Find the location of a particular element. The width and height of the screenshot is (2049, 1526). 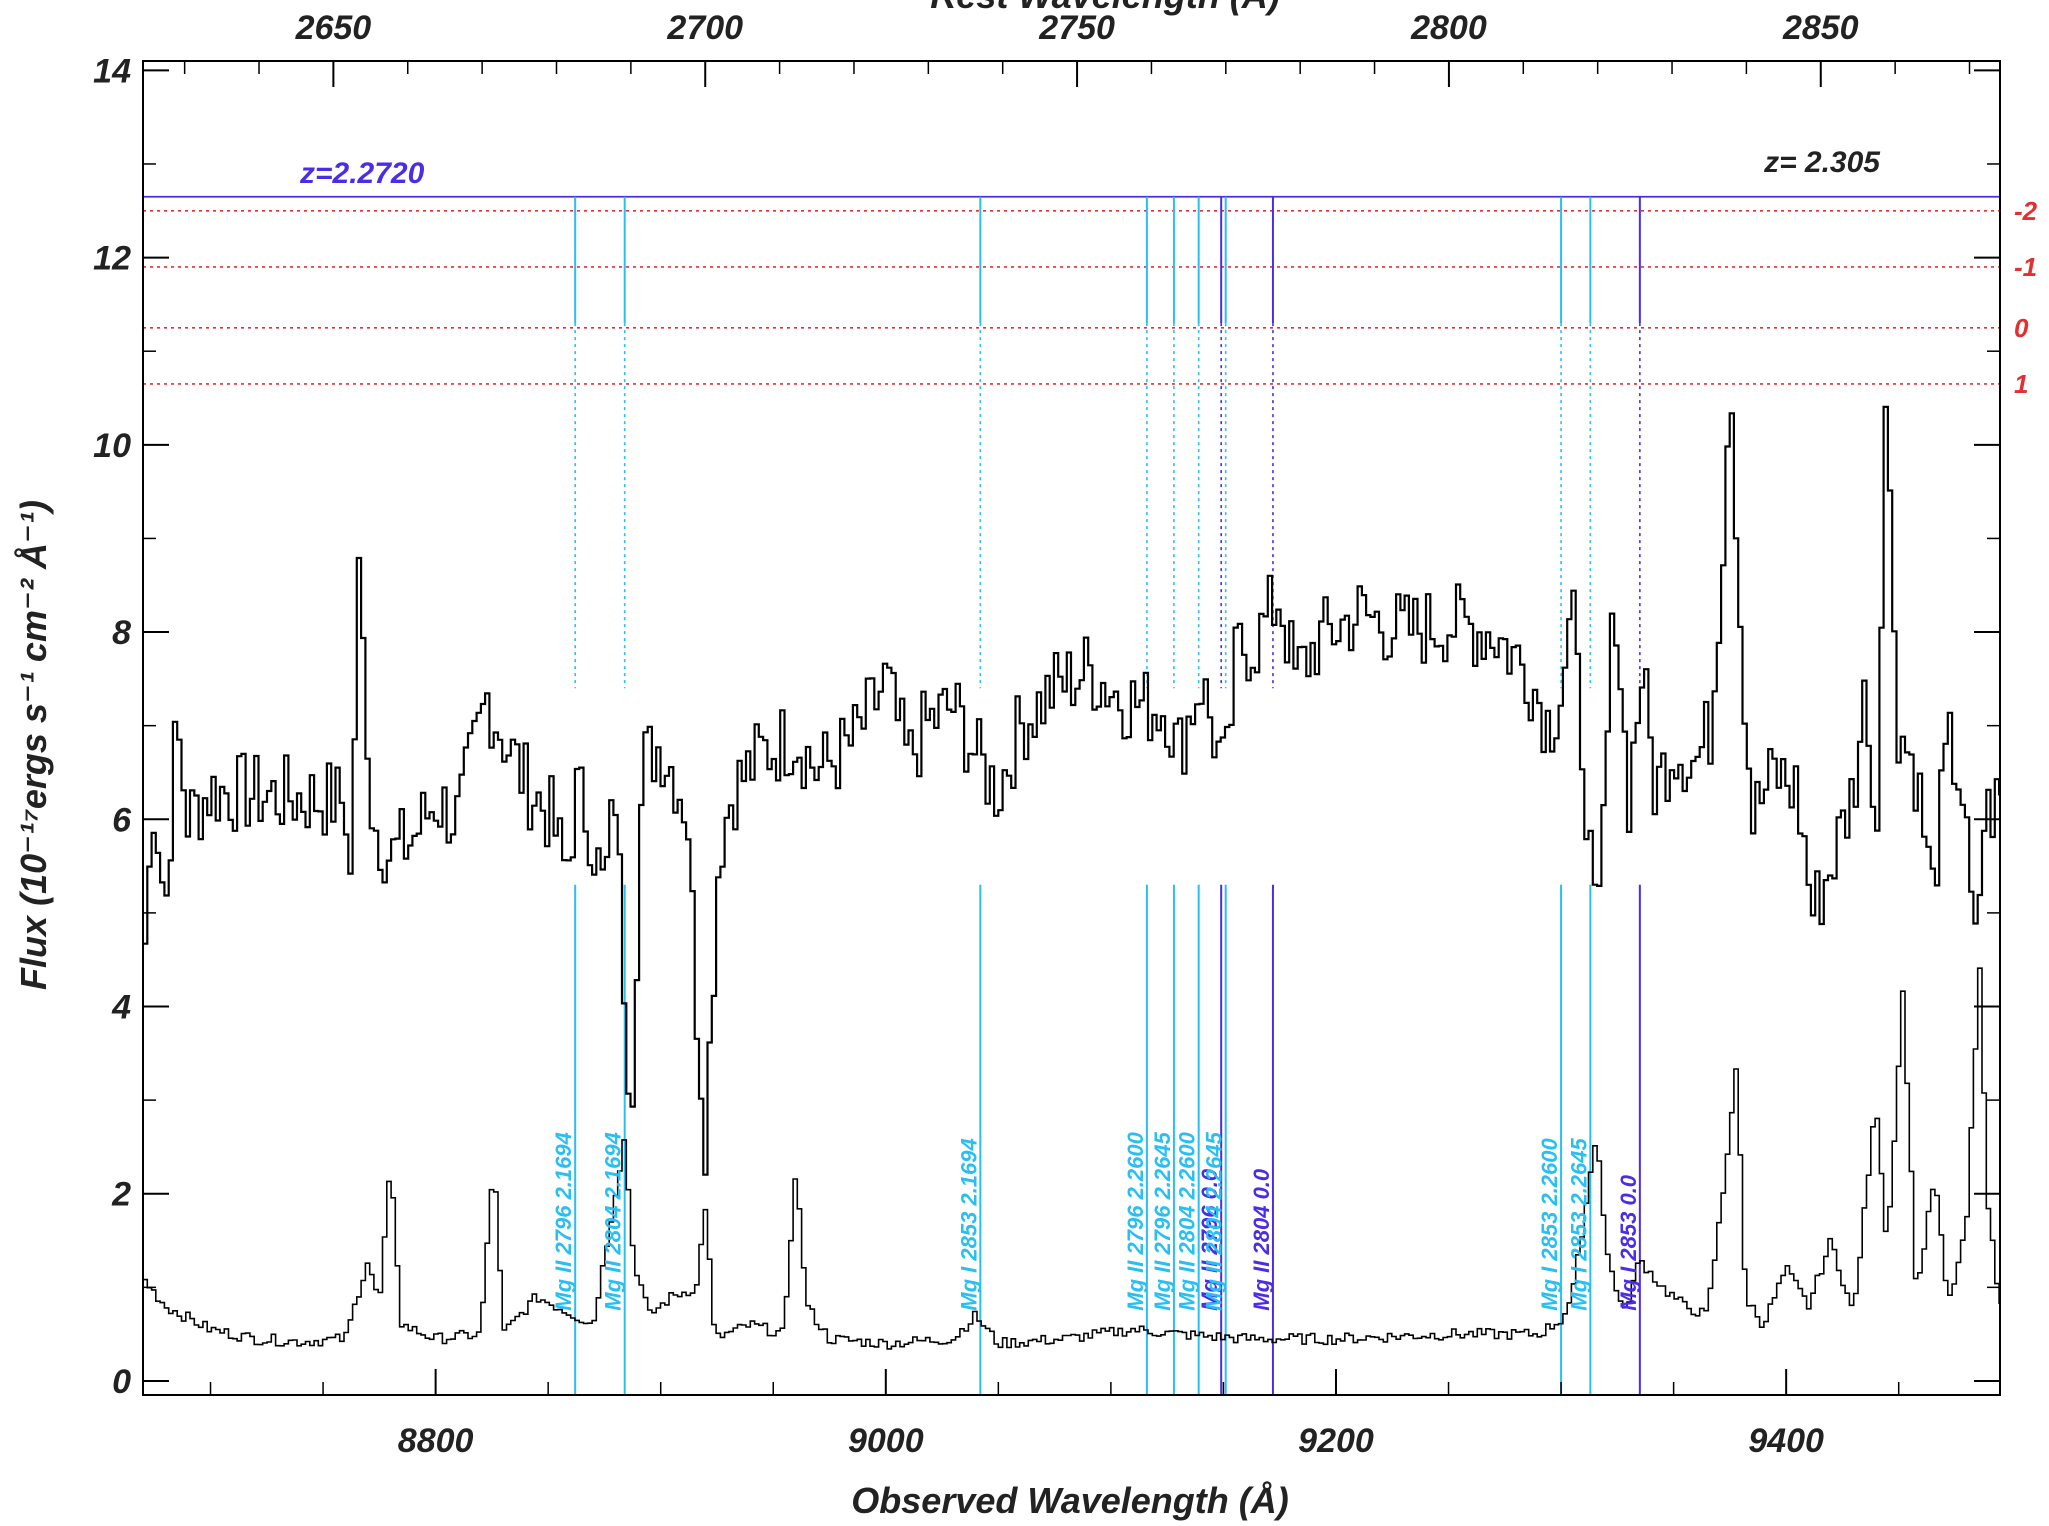

sigma-level-label: 1 is located at coordinates (2021, 384).